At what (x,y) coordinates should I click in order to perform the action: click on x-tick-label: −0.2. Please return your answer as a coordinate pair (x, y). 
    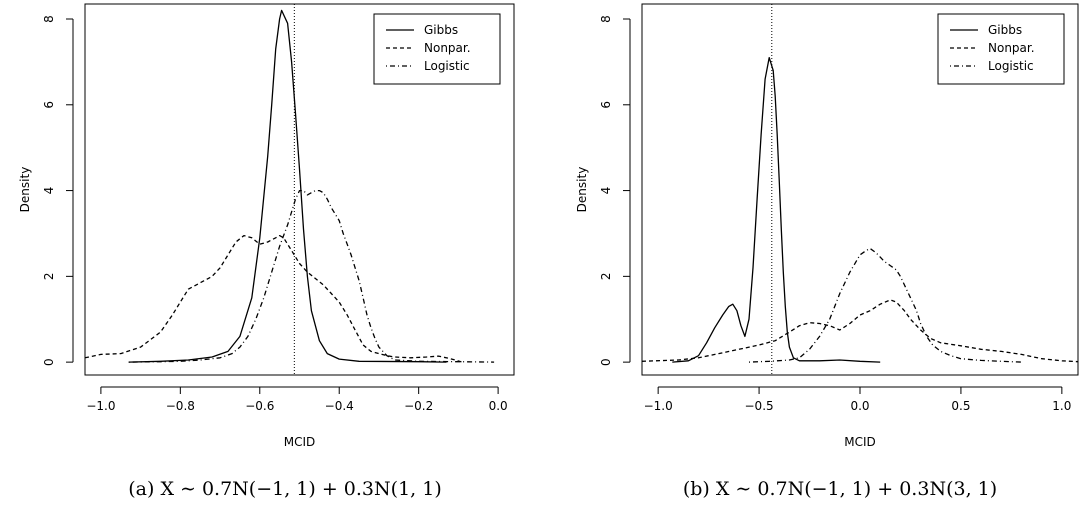
    Looking at the image, I should click on (418, 406).